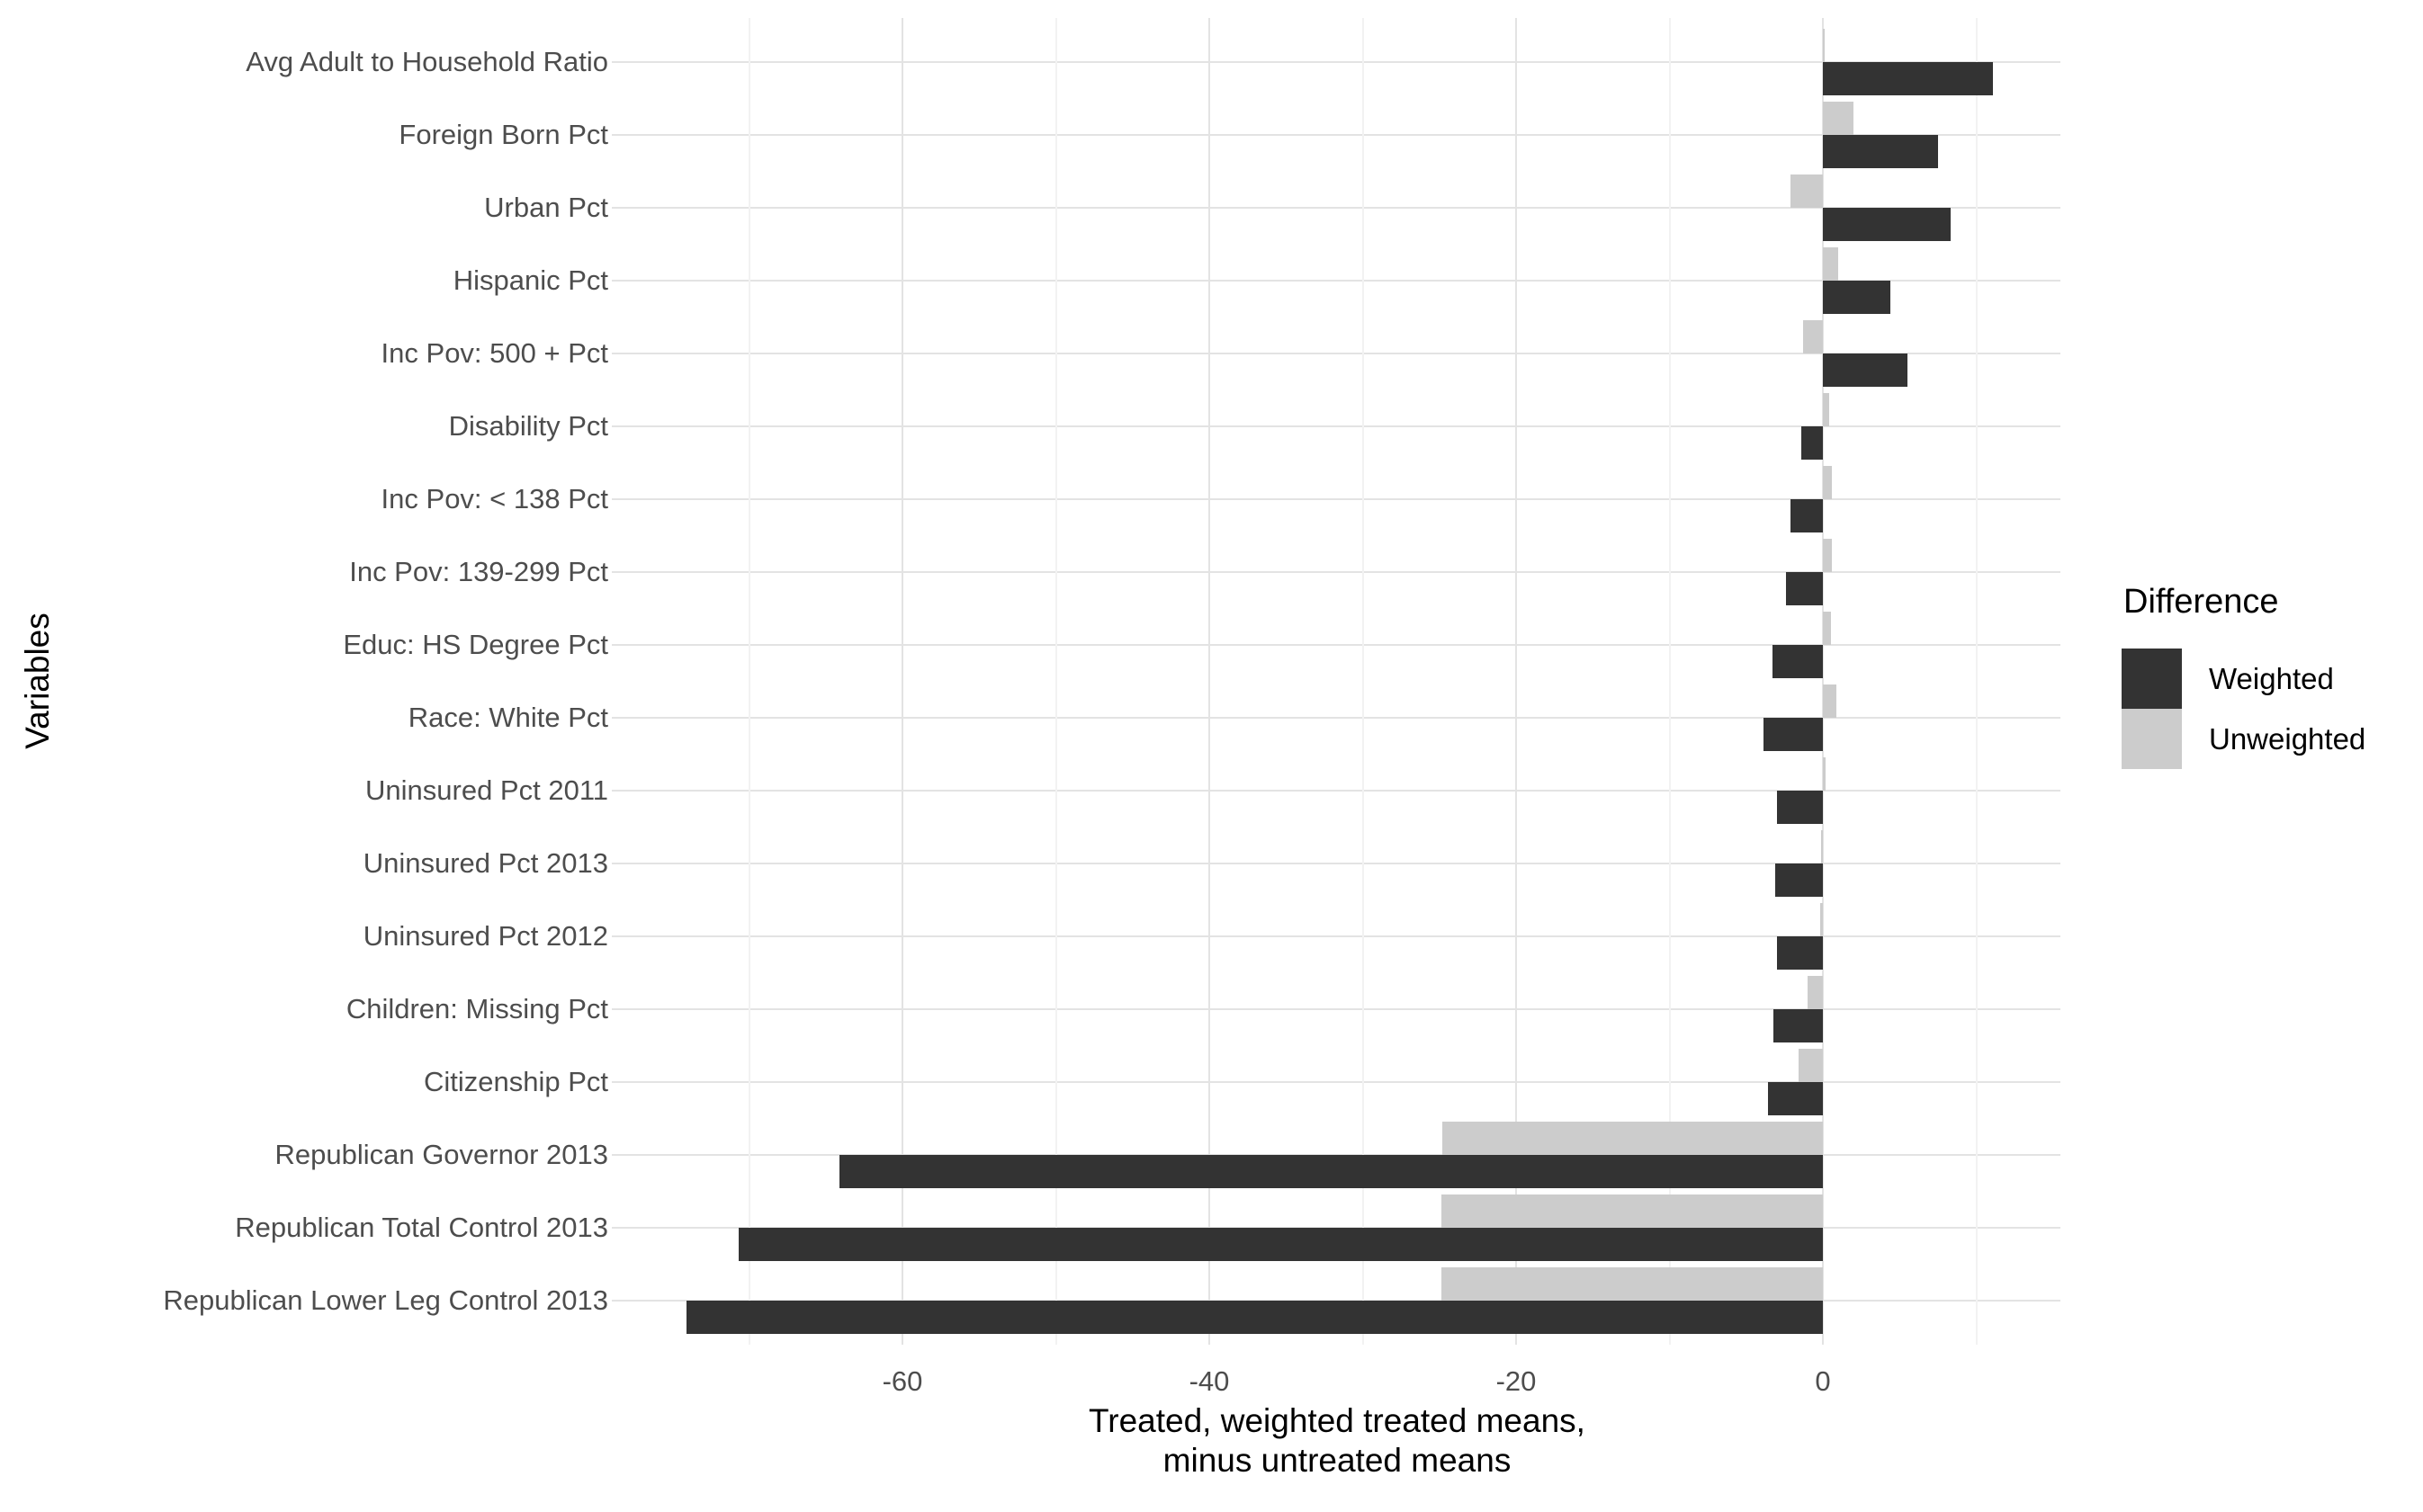 This screenshot has height=1512, width=2423. What do you see at coordinates (427, 61) in the screenshot?
I see `category-label: Avg Adult to Household Ratio` at bounding box center [427, 61].